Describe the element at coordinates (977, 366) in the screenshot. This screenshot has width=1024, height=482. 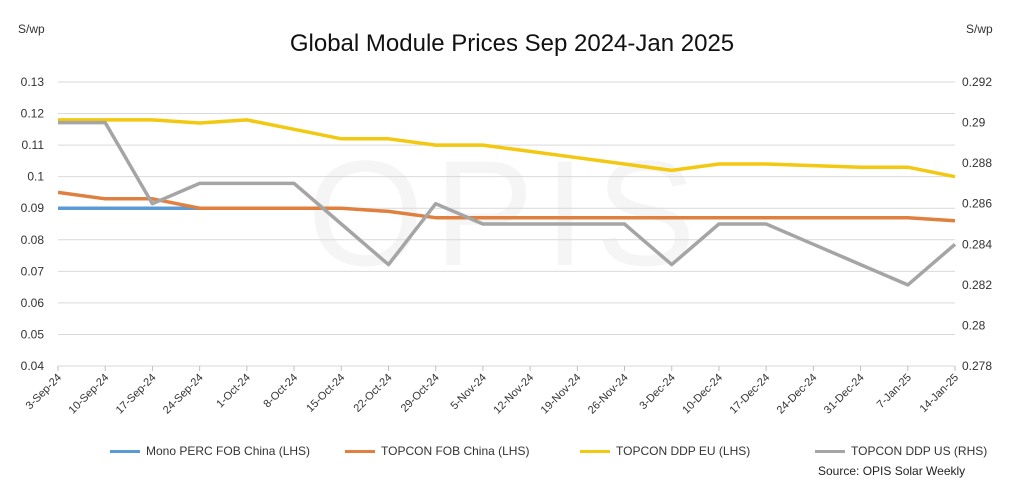
I see `right-tick-label: 0.278` at that location.